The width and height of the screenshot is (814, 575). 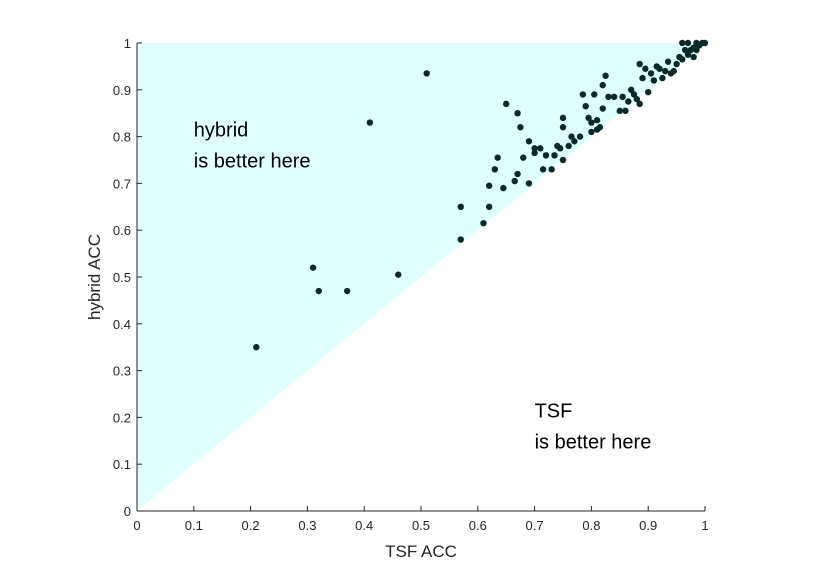 What do you see at coordinates (591, 525) in the screenshot?
I see `x-tick-label: 0.8` at bounding box center [591, 525].